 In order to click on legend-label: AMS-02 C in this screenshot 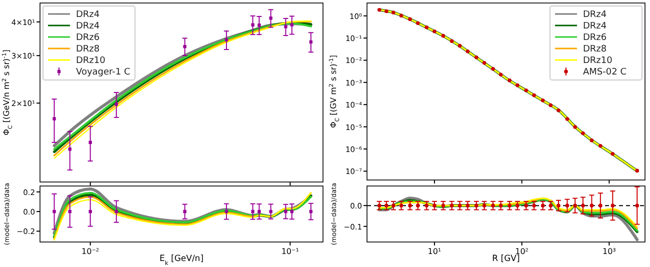, I will do `click(604, 73)`.